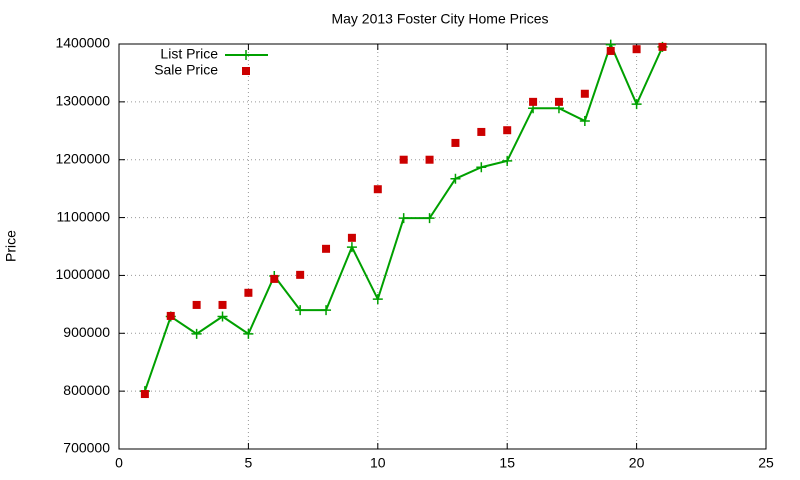  What do you see at coordinates (86, 448) in the screenshot?
I see `y-tick-label: 700000` at bounding box center [86, 448].